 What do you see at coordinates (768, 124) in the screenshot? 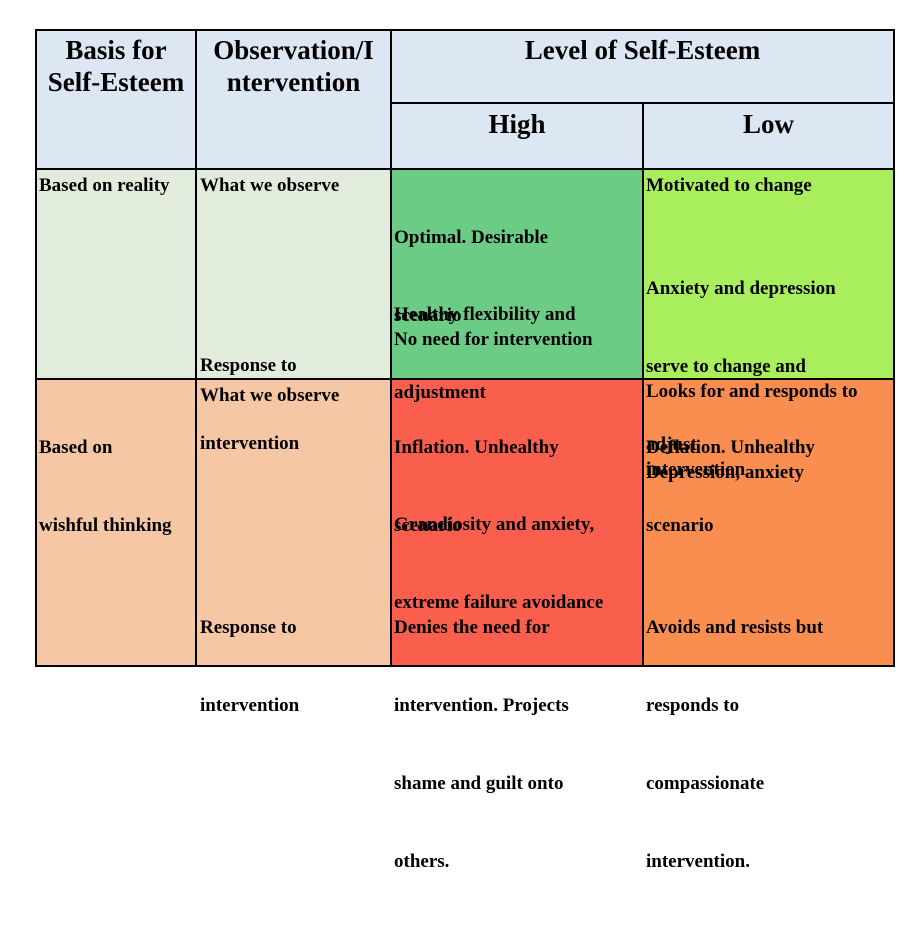
I see `header-low: Low` at bounding box center [768, 124].